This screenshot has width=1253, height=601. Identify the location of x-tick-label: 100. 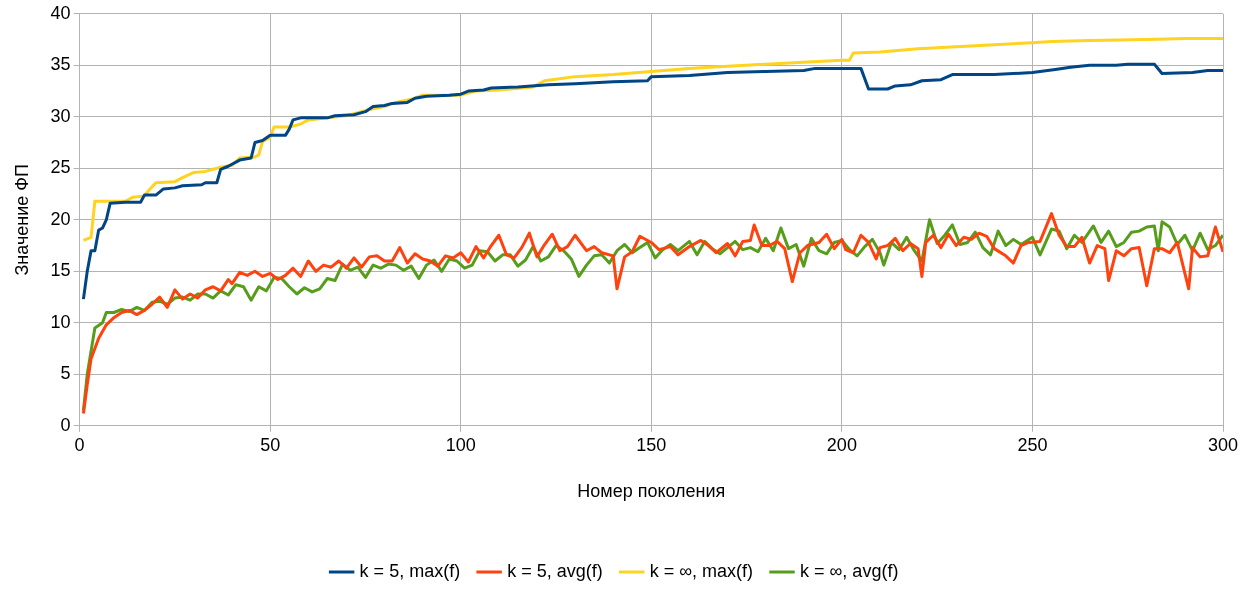
(460, 444).